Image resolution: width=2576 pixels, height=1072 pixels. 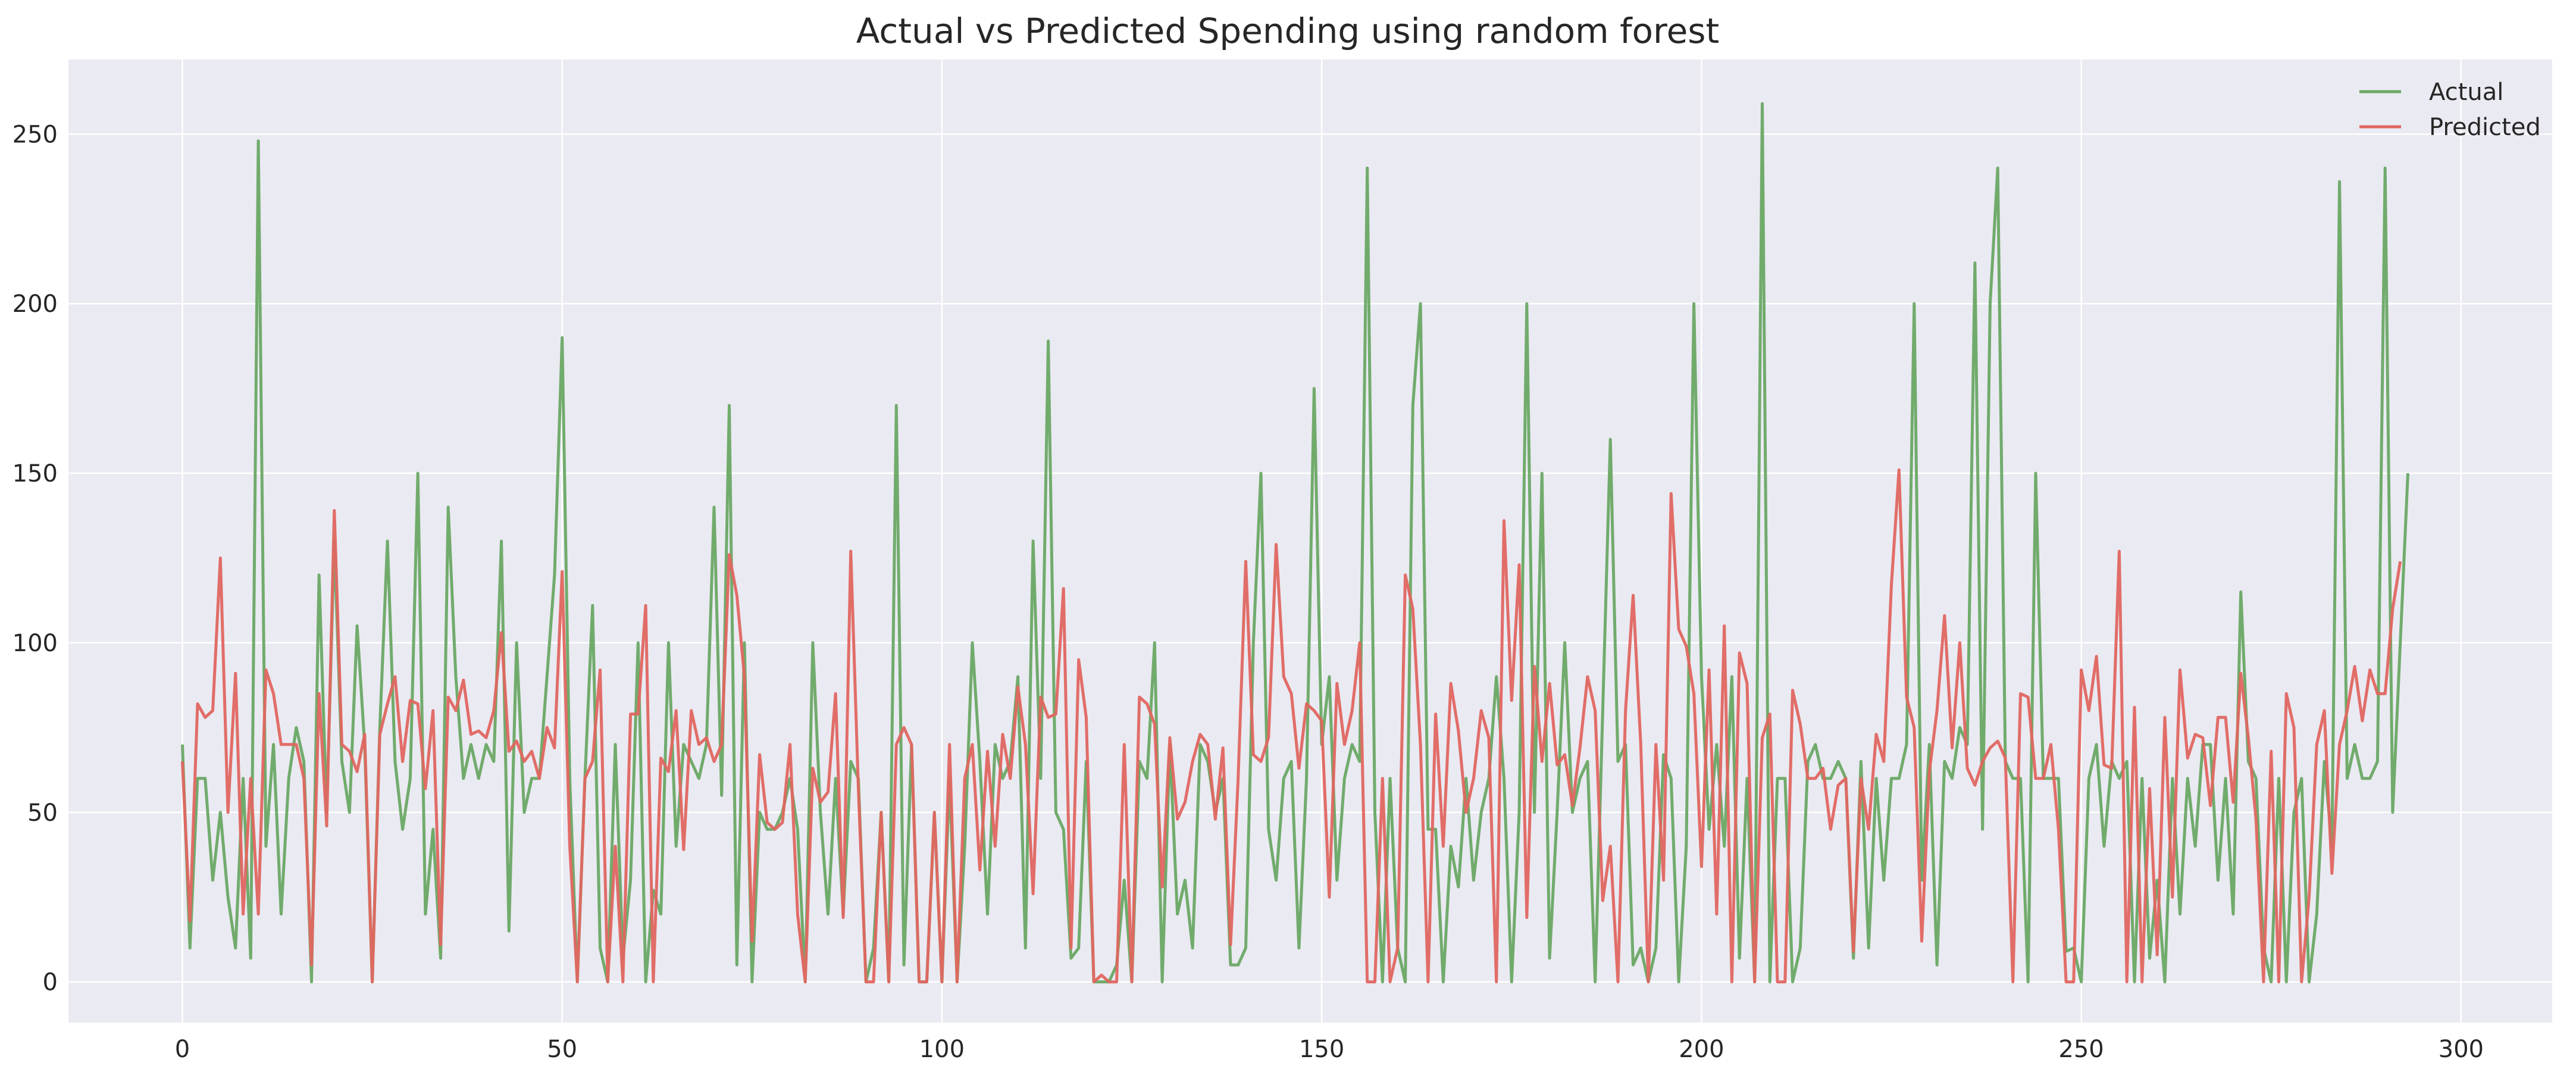 What do you see at coordinates (942, 1049) in the screenshot?
I see `x-tick-label: 100` at bounding box center [942, 1049].